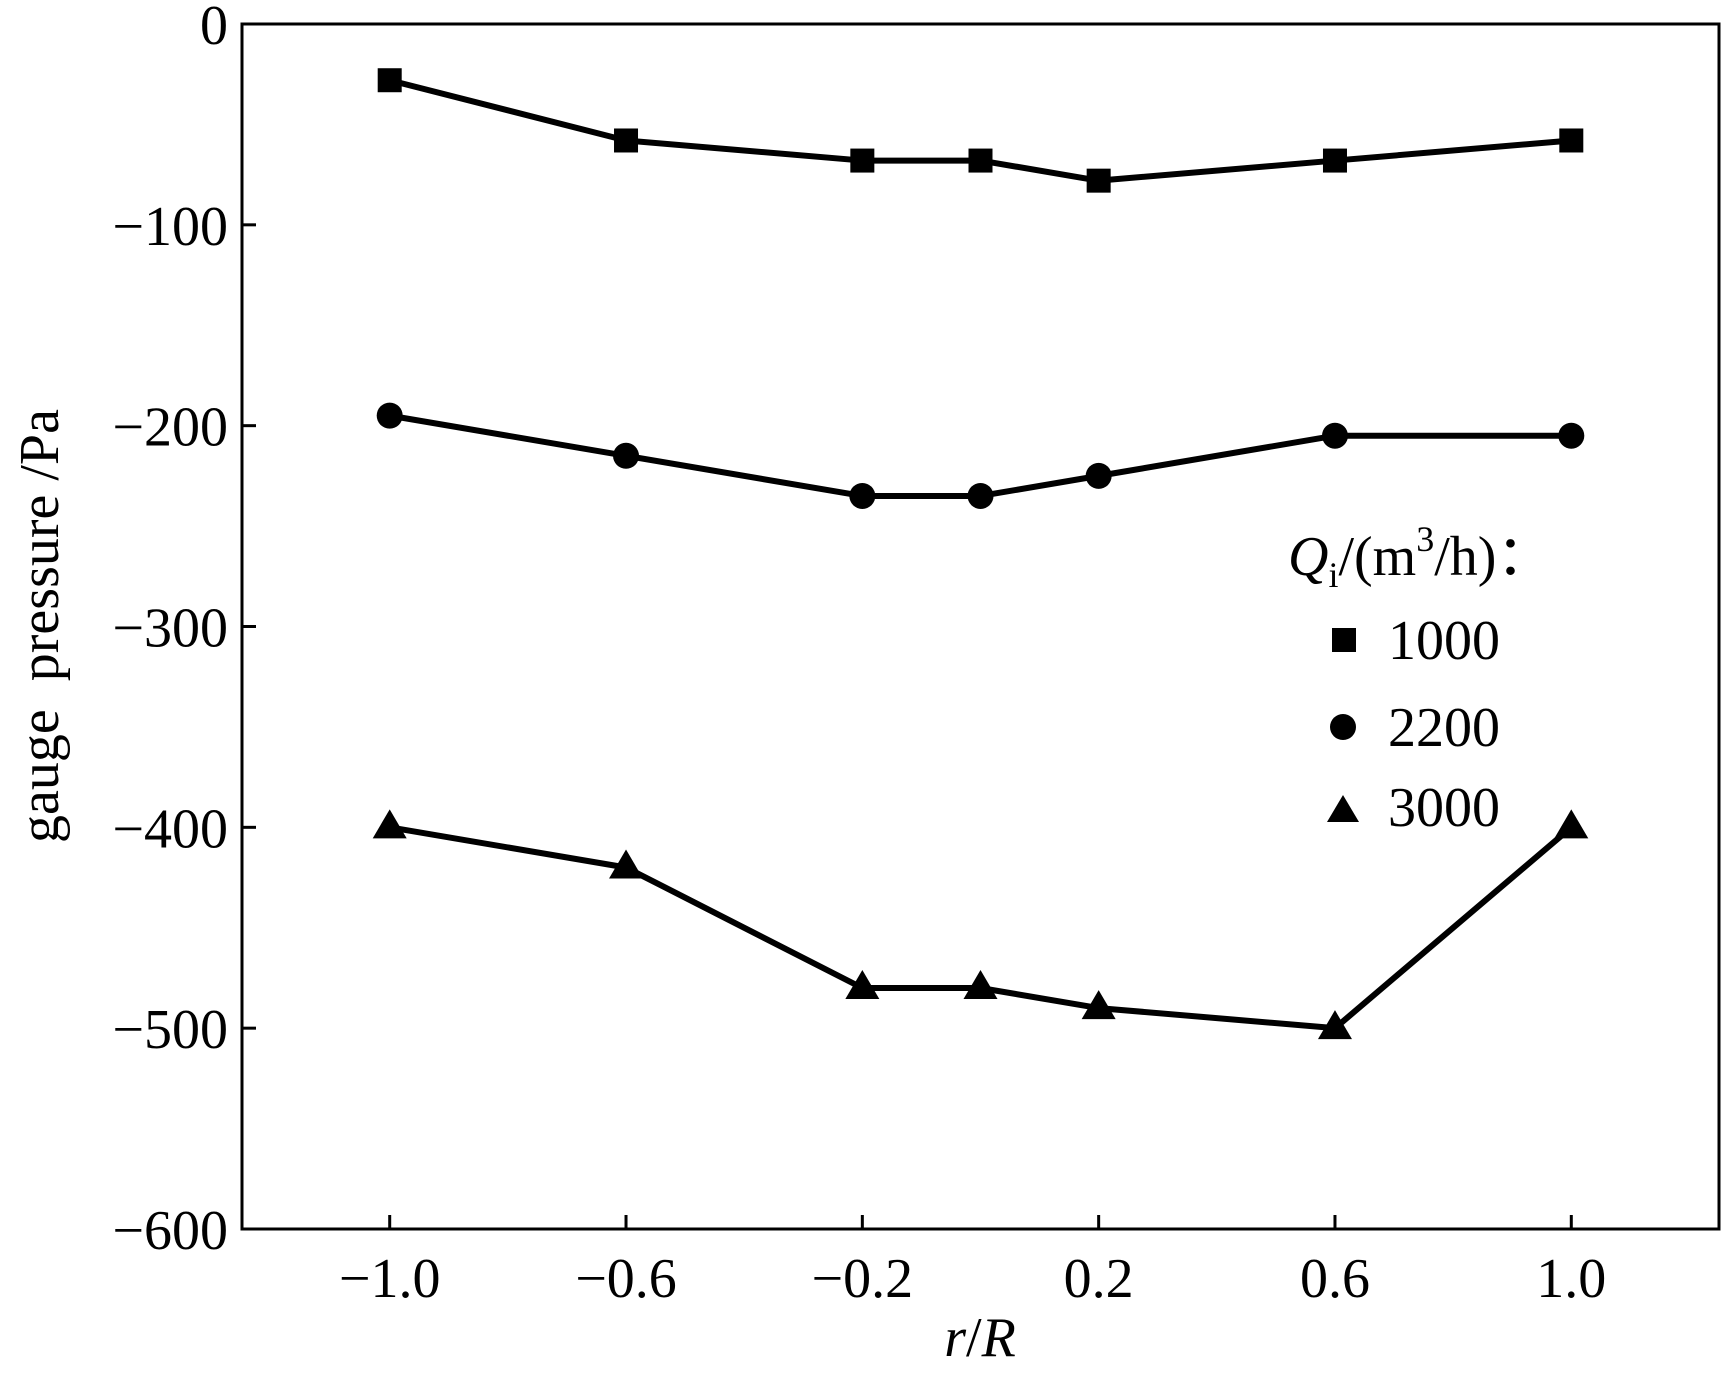 The height and width of the screenshot is (1376, 1725). Describe the element at coordinates (170, 629) in the screenshot. I see `y-tick-label: −300` at that location.